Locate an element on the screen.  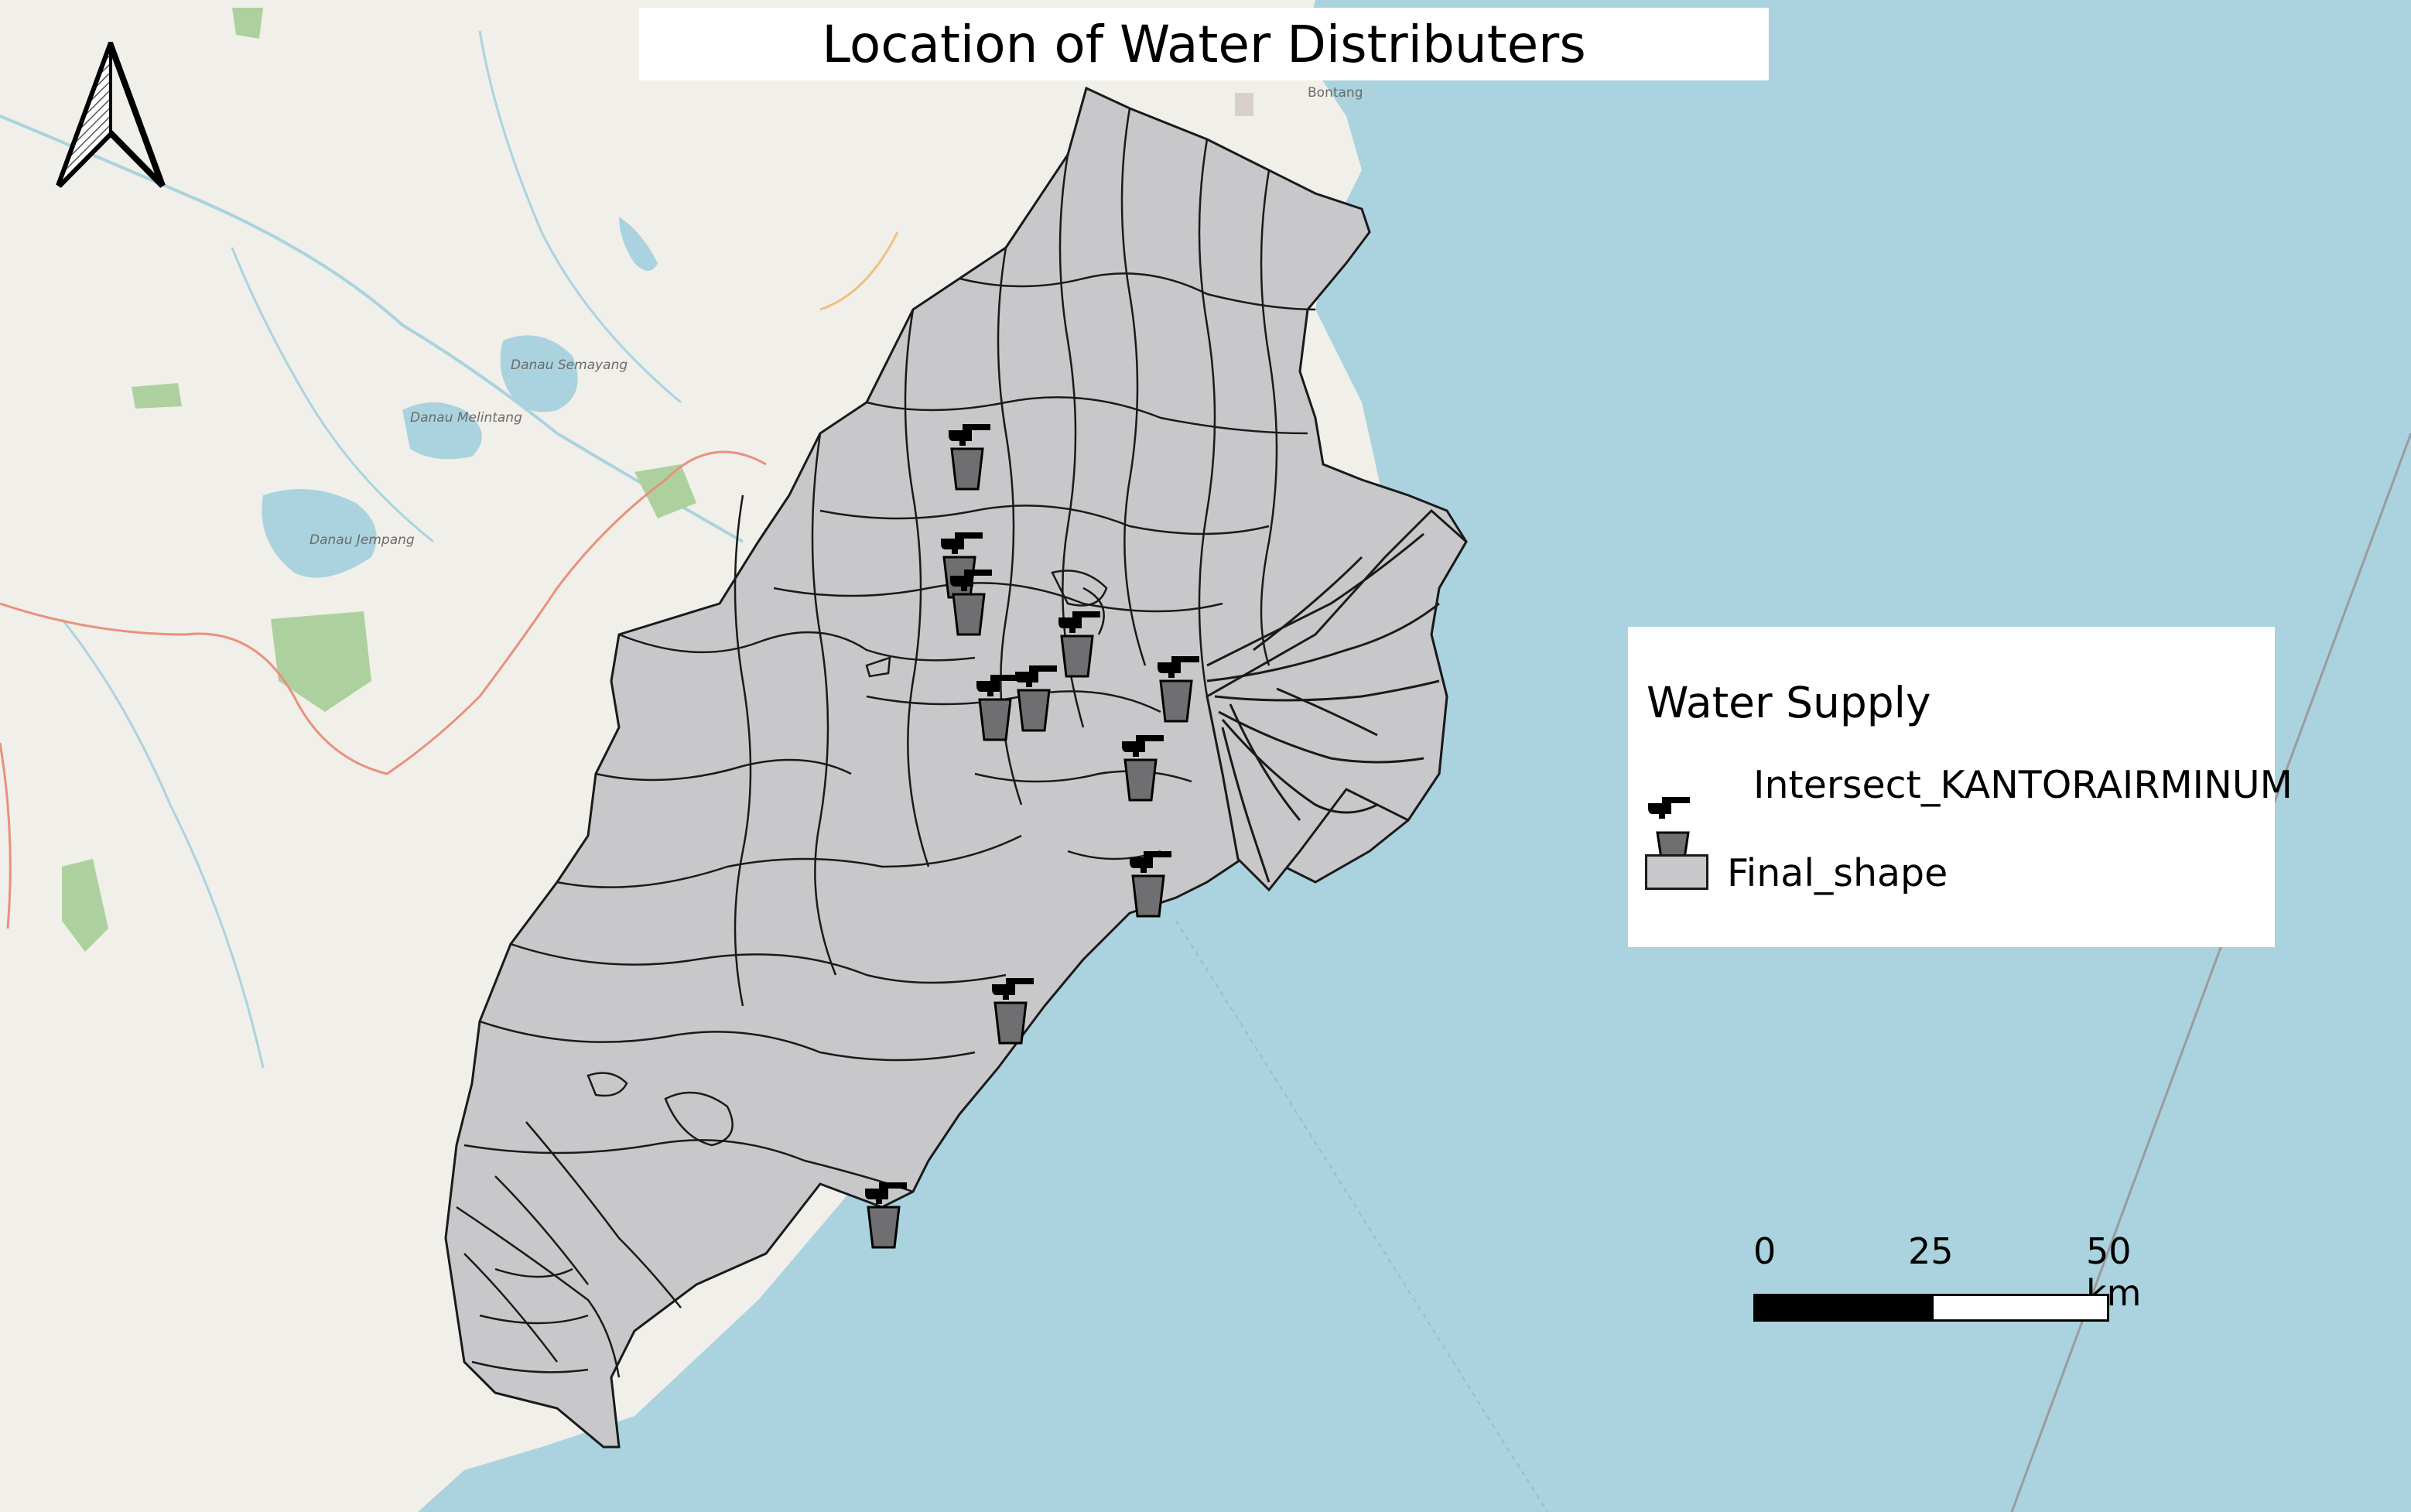
scale-bar-black-segment is located at coordinates (1843, 1308).